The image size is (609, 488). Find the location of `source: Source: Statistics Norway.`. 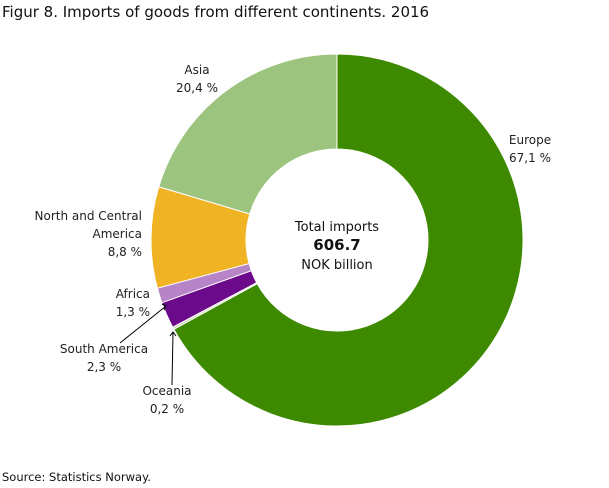

source: Source: Statistics Norway. is located at coordinates (76, 477).